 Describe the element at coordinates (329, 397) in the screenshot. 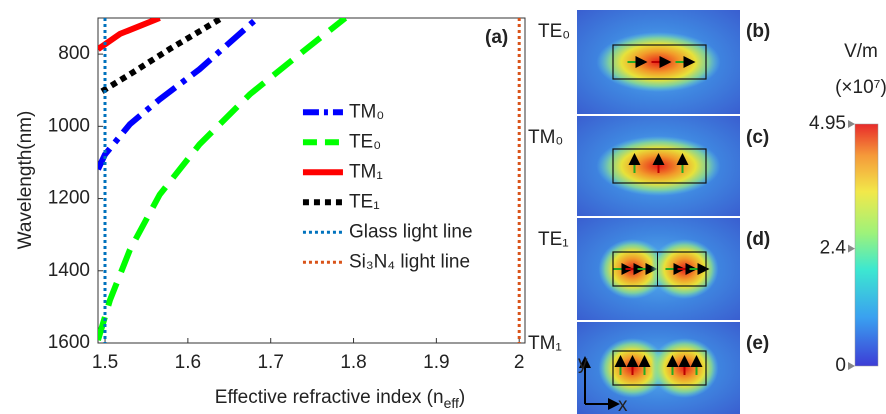

I see `x-title-text: Effective refractive index (n` at that location.